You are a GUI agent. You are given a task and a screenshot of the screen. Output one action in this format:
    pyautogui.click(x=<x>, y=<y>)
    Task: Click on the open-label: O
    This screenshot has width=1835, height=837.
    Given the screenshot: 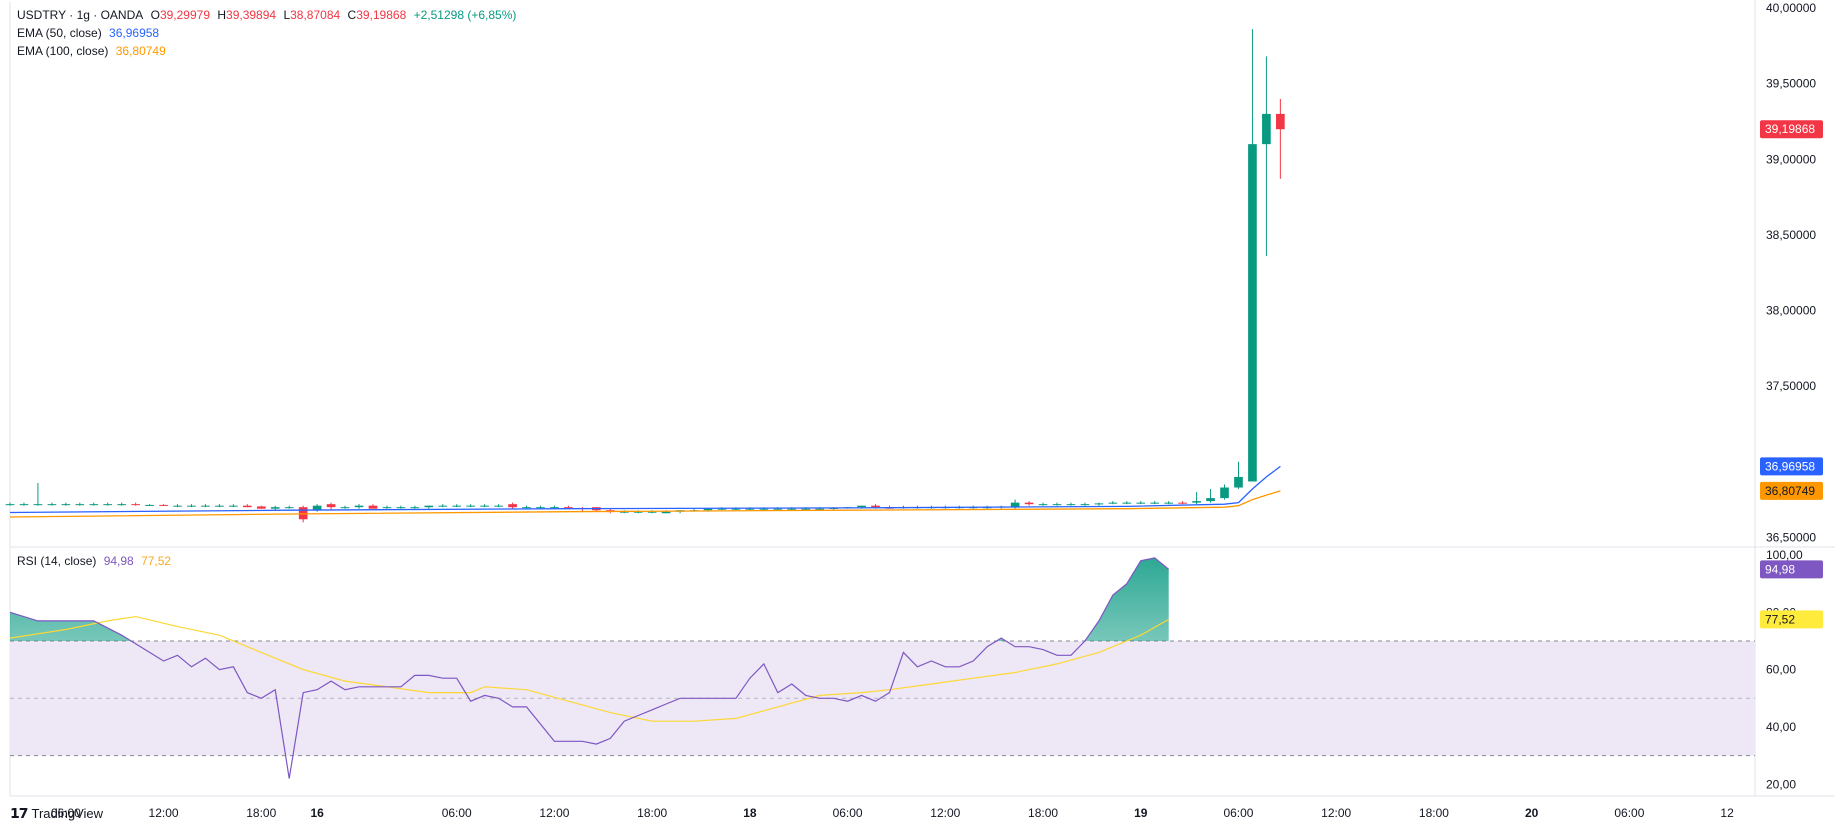 What is the action you would take?
    pyautogui.click(x=155, y=15)
    